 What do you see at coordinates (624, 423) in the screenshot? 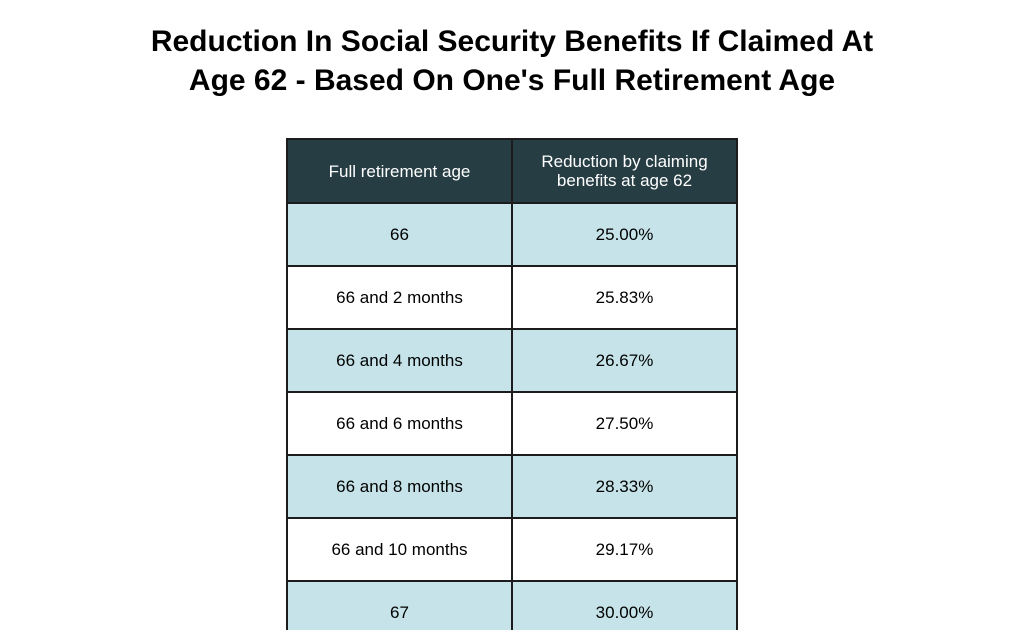
I see `cell-reduction: 27.50%` at bounding box center [624, 423].